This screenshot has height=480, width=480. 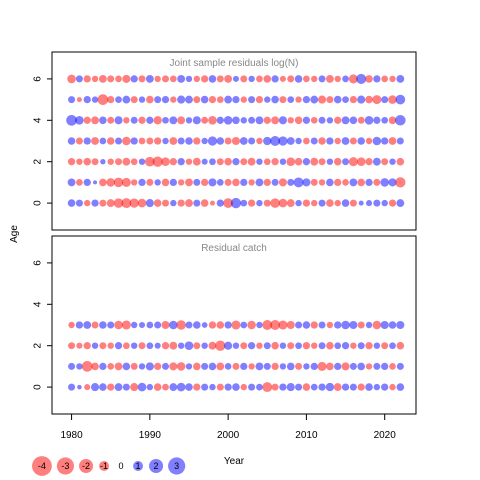 I want to click on bubble-age-0-2004, so click(x=259, y=203).